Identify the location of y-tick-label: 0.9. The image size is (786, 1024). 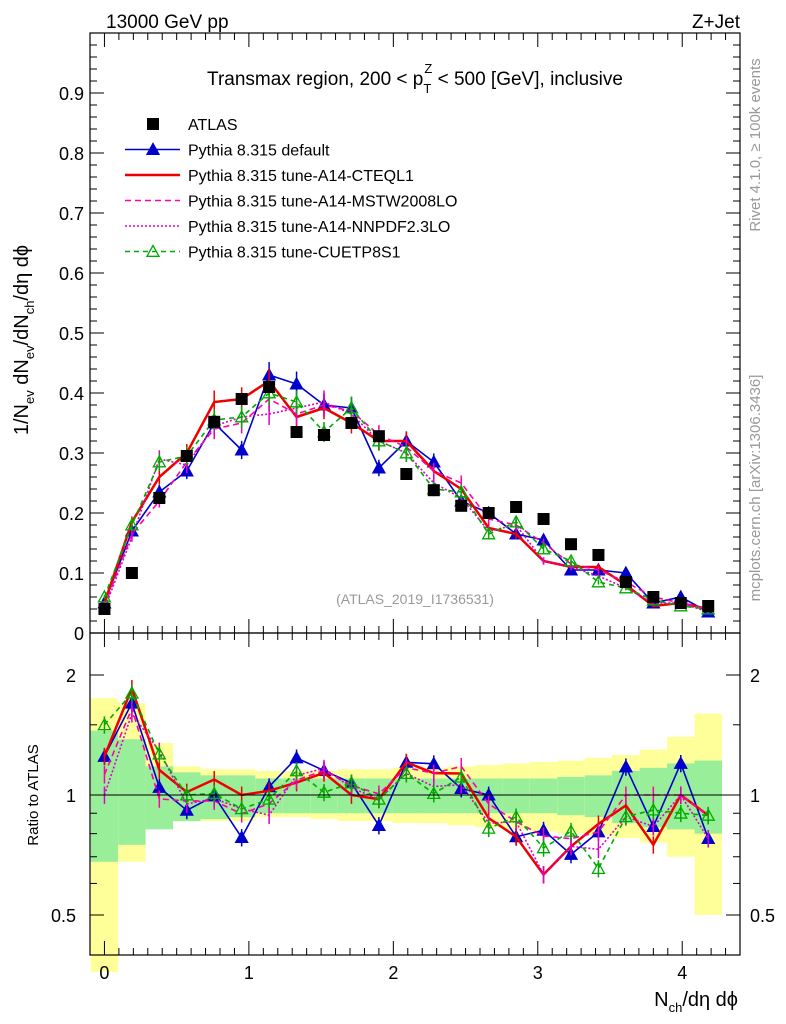
(71, 94).